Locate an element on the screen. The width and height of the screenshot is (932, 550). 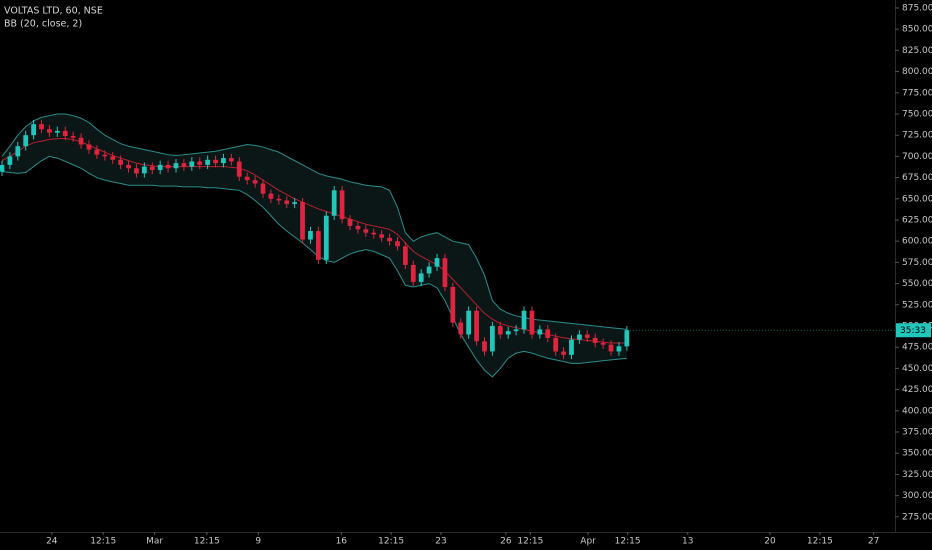
y-tick-label: 625.00 is located at coordinates (917, 220).